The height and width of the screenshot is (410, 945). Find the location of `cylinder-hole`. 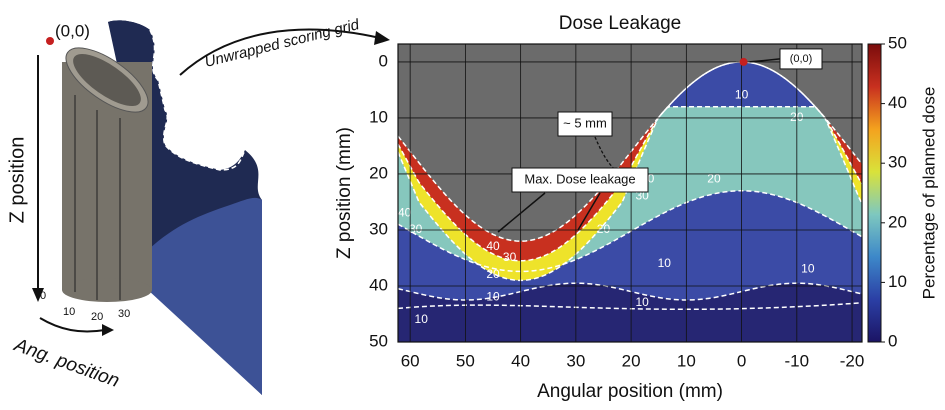

cylinder-hole is located at coordinates (107, 80).